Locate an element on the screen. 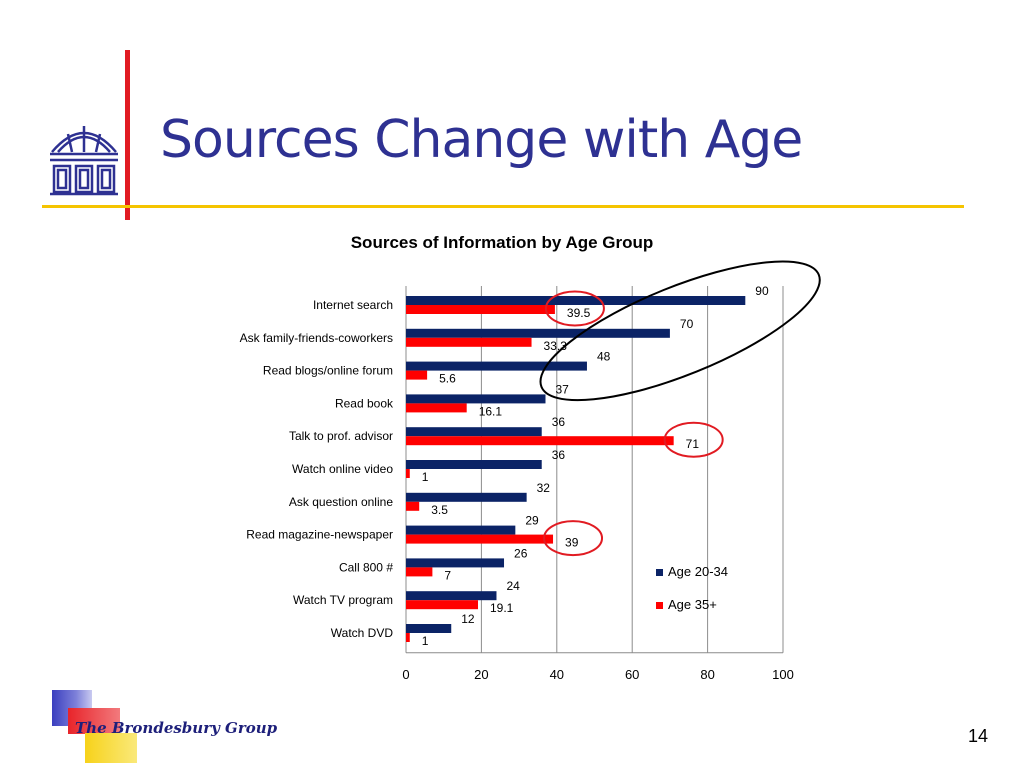  data-label: 70 is located at coordinates (687, 324).